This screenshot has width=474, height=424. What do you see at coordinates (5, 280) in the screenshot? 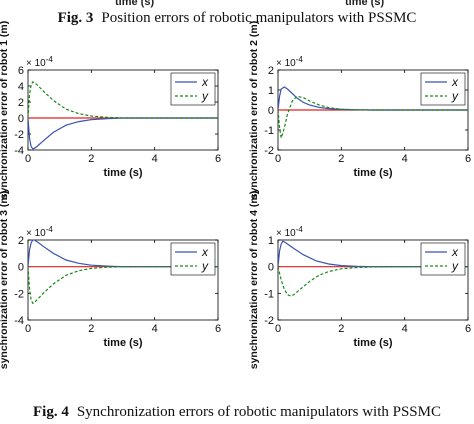
I see `y-axis-label: synchronization error of robot 3 (m)` at bounding box center [5, 280].